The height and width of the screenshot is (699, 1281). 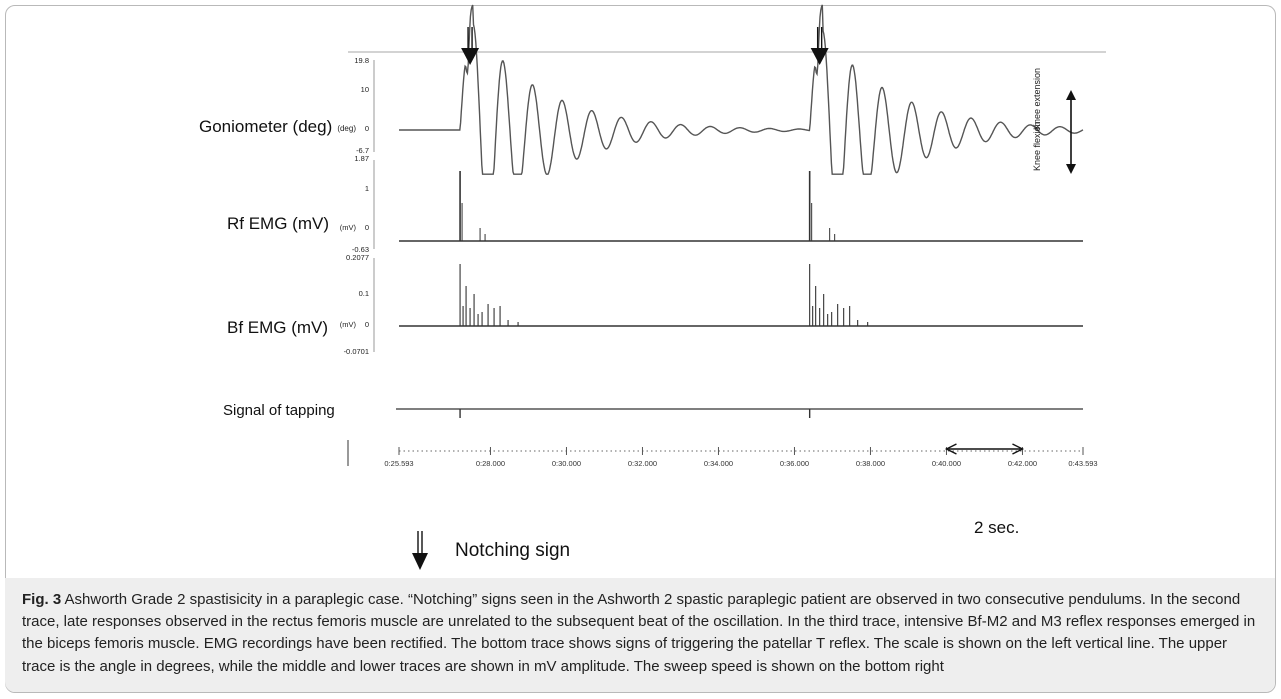 What do you see at coordinates (364, 89) in the screenshot?
I see `gonio-tick-10: 10` at bounding box center [364, 89].